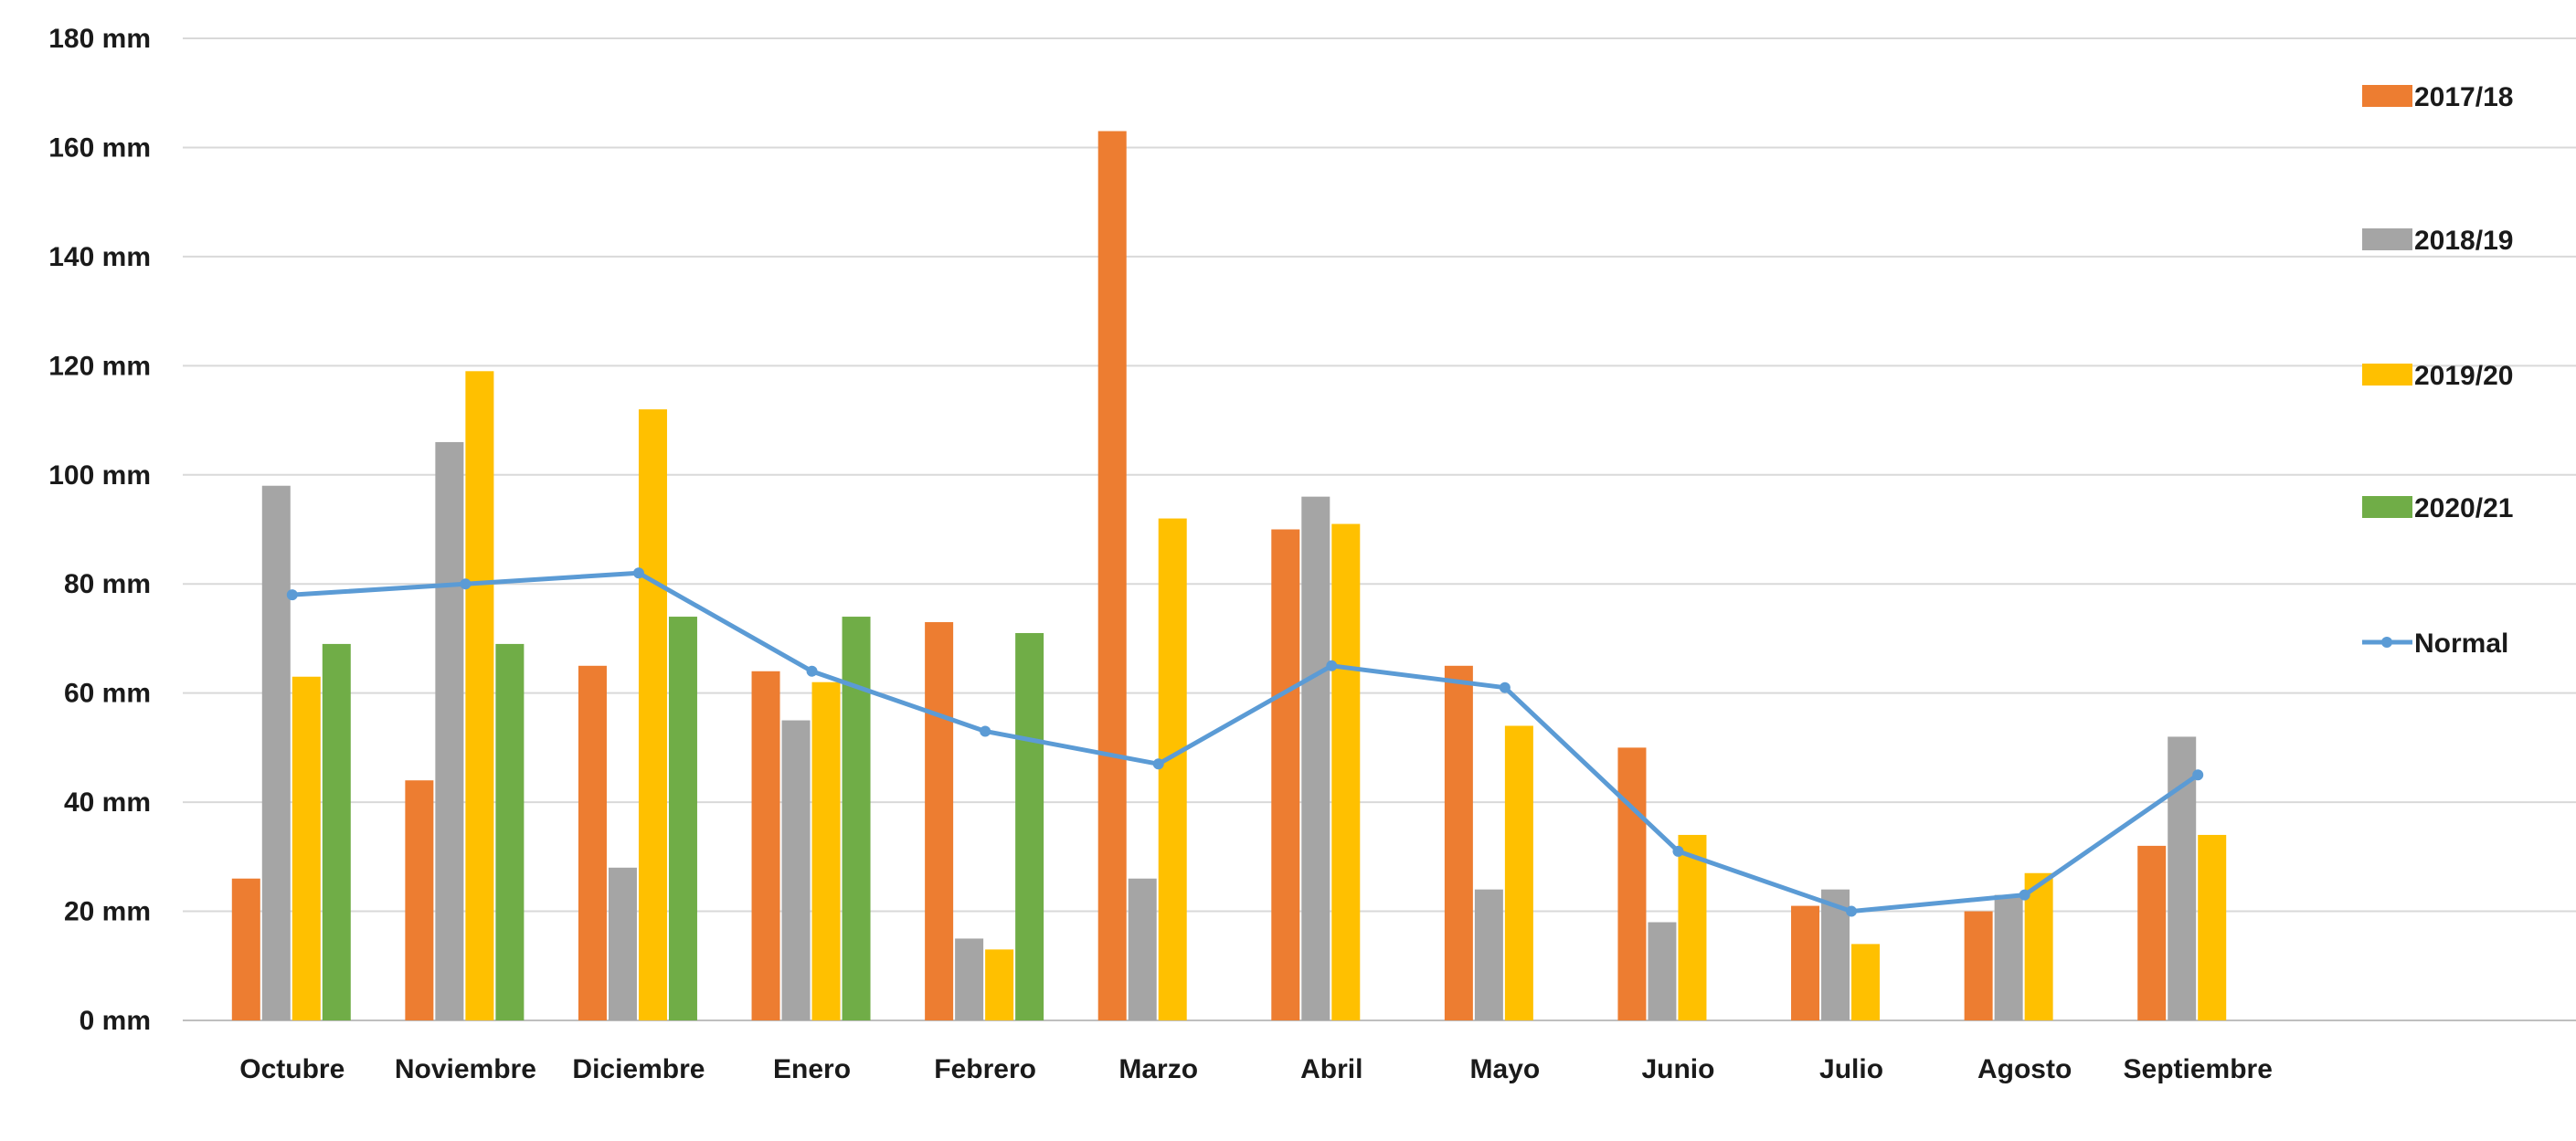  What do you see at coordinates (107, 912) in the screenshot?
I see `y-tick-label: 20 mm` at bounding box center [107, 912].